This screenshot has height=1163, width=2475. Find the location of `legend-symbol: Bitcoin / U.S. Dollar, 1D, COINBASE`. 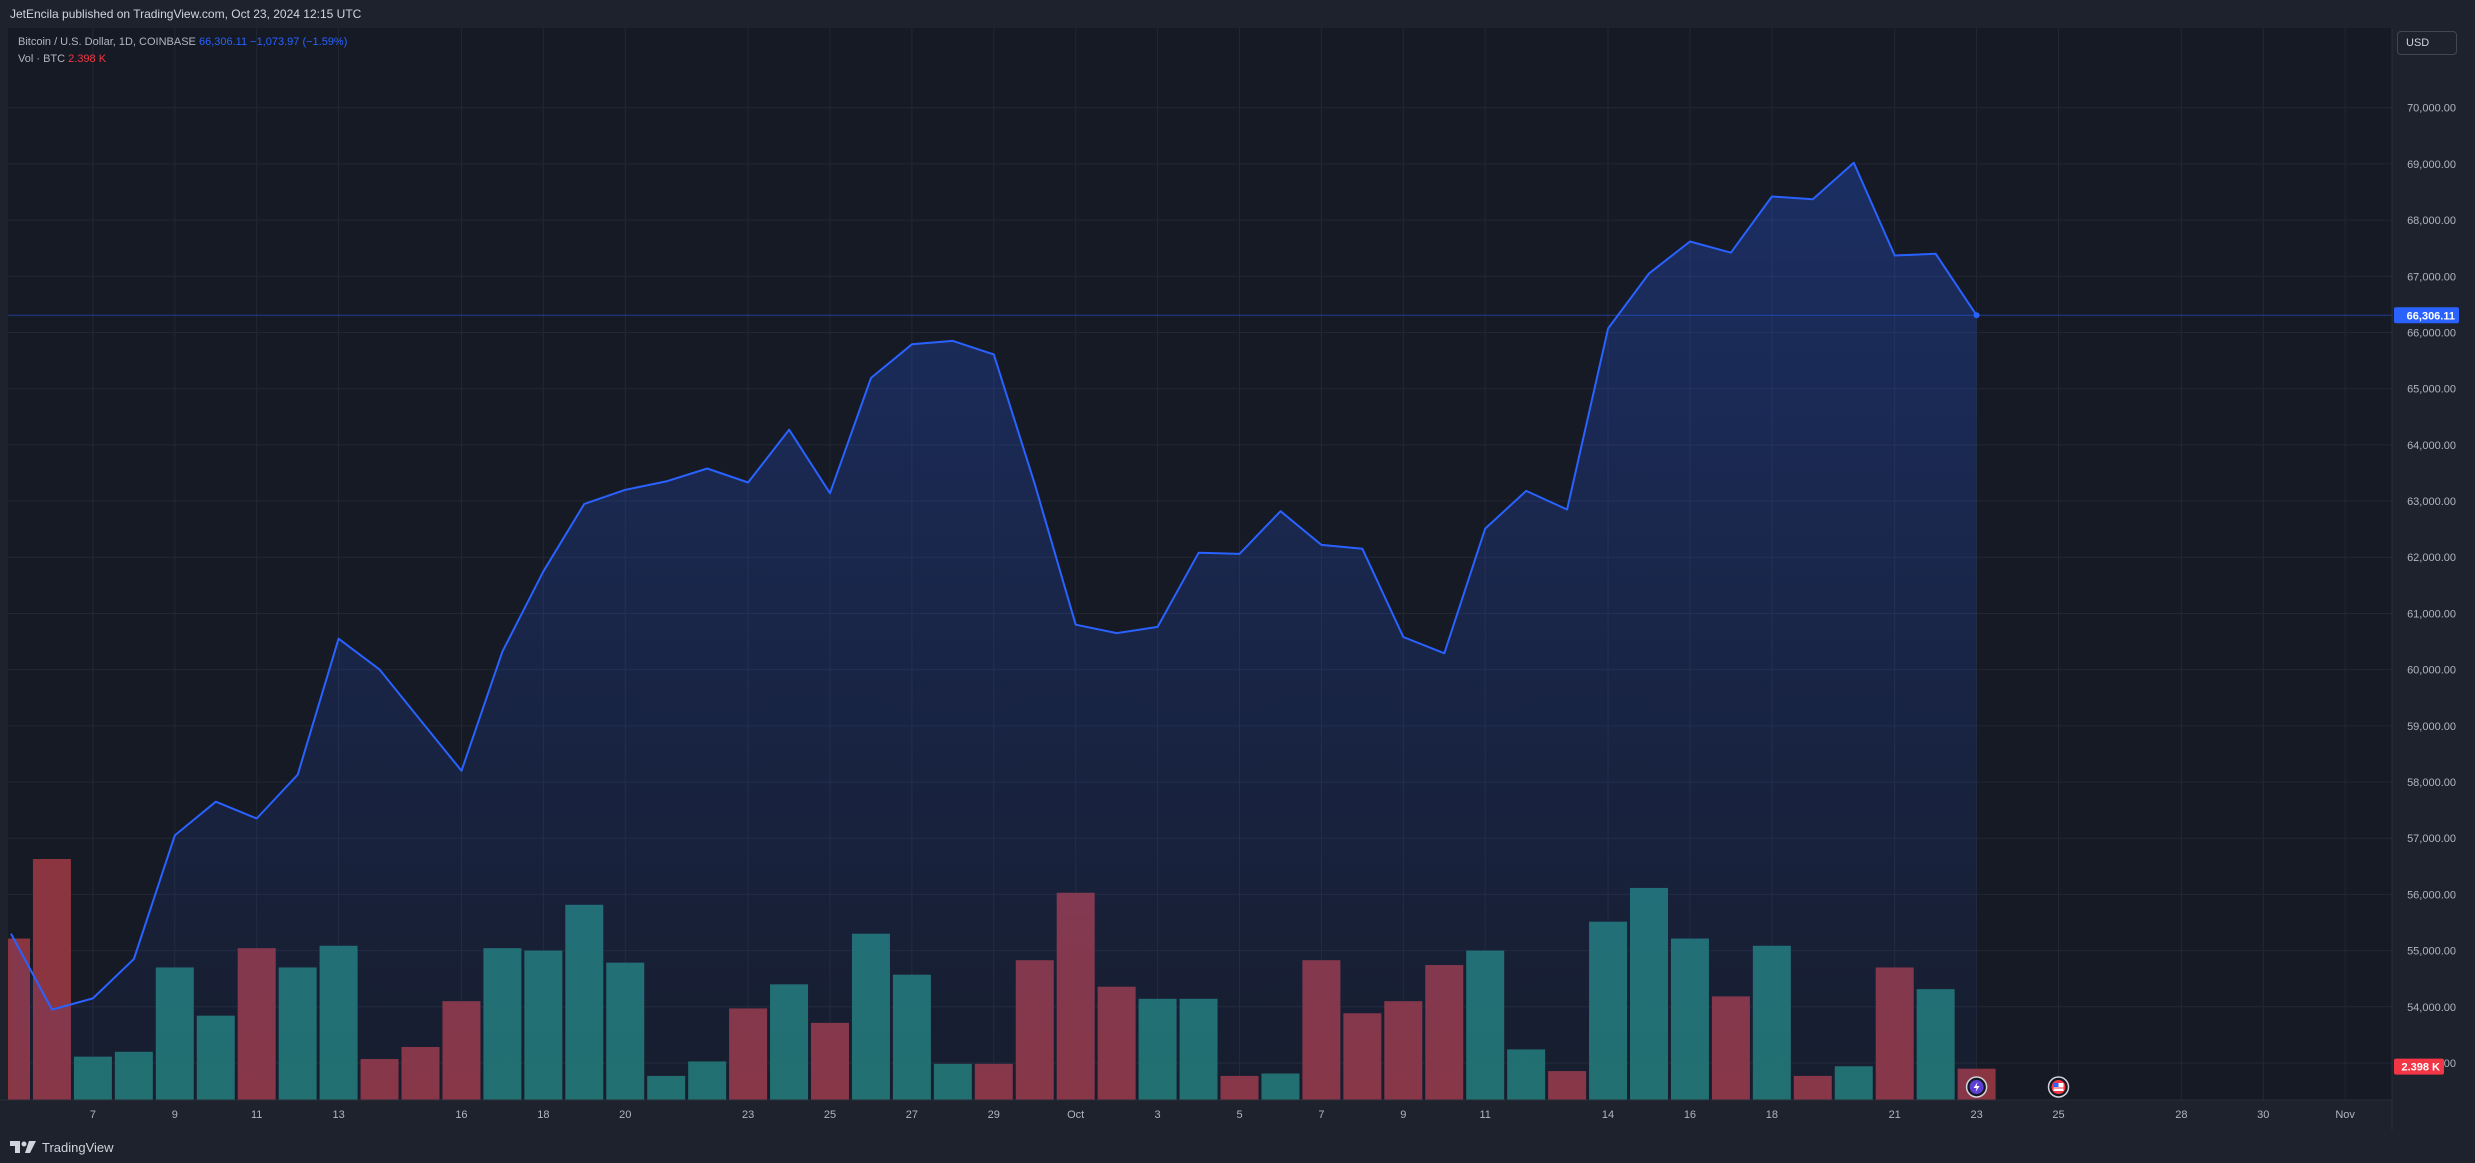

legend-symbol: Bitcoin / U.S. Dollar, 1D, COINBASE is located at coordinates (107, 42).